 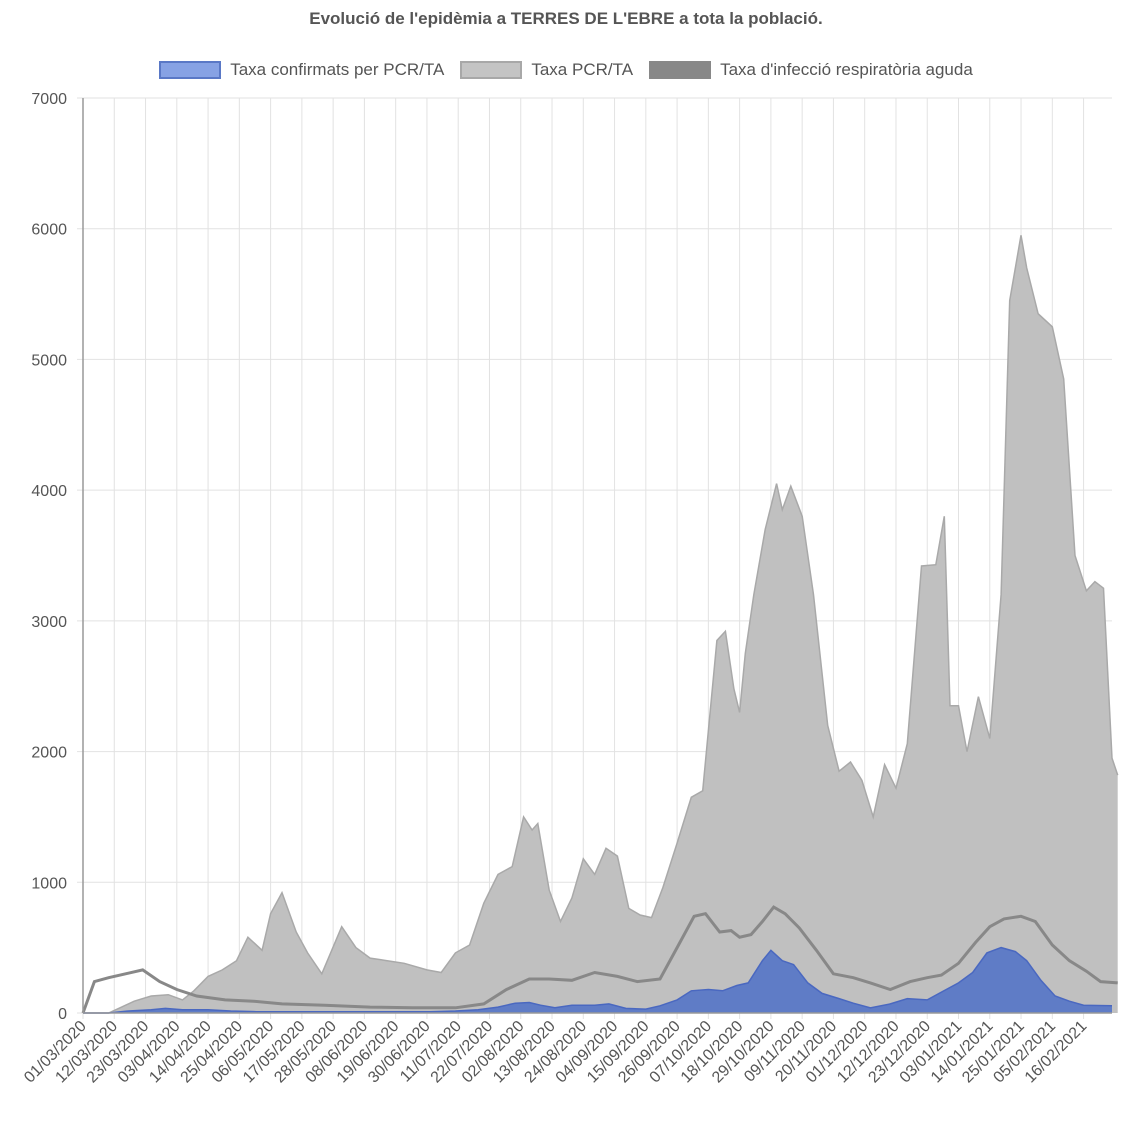 I want to click on y-tick-label: 5000, so click(x=49, y=360).